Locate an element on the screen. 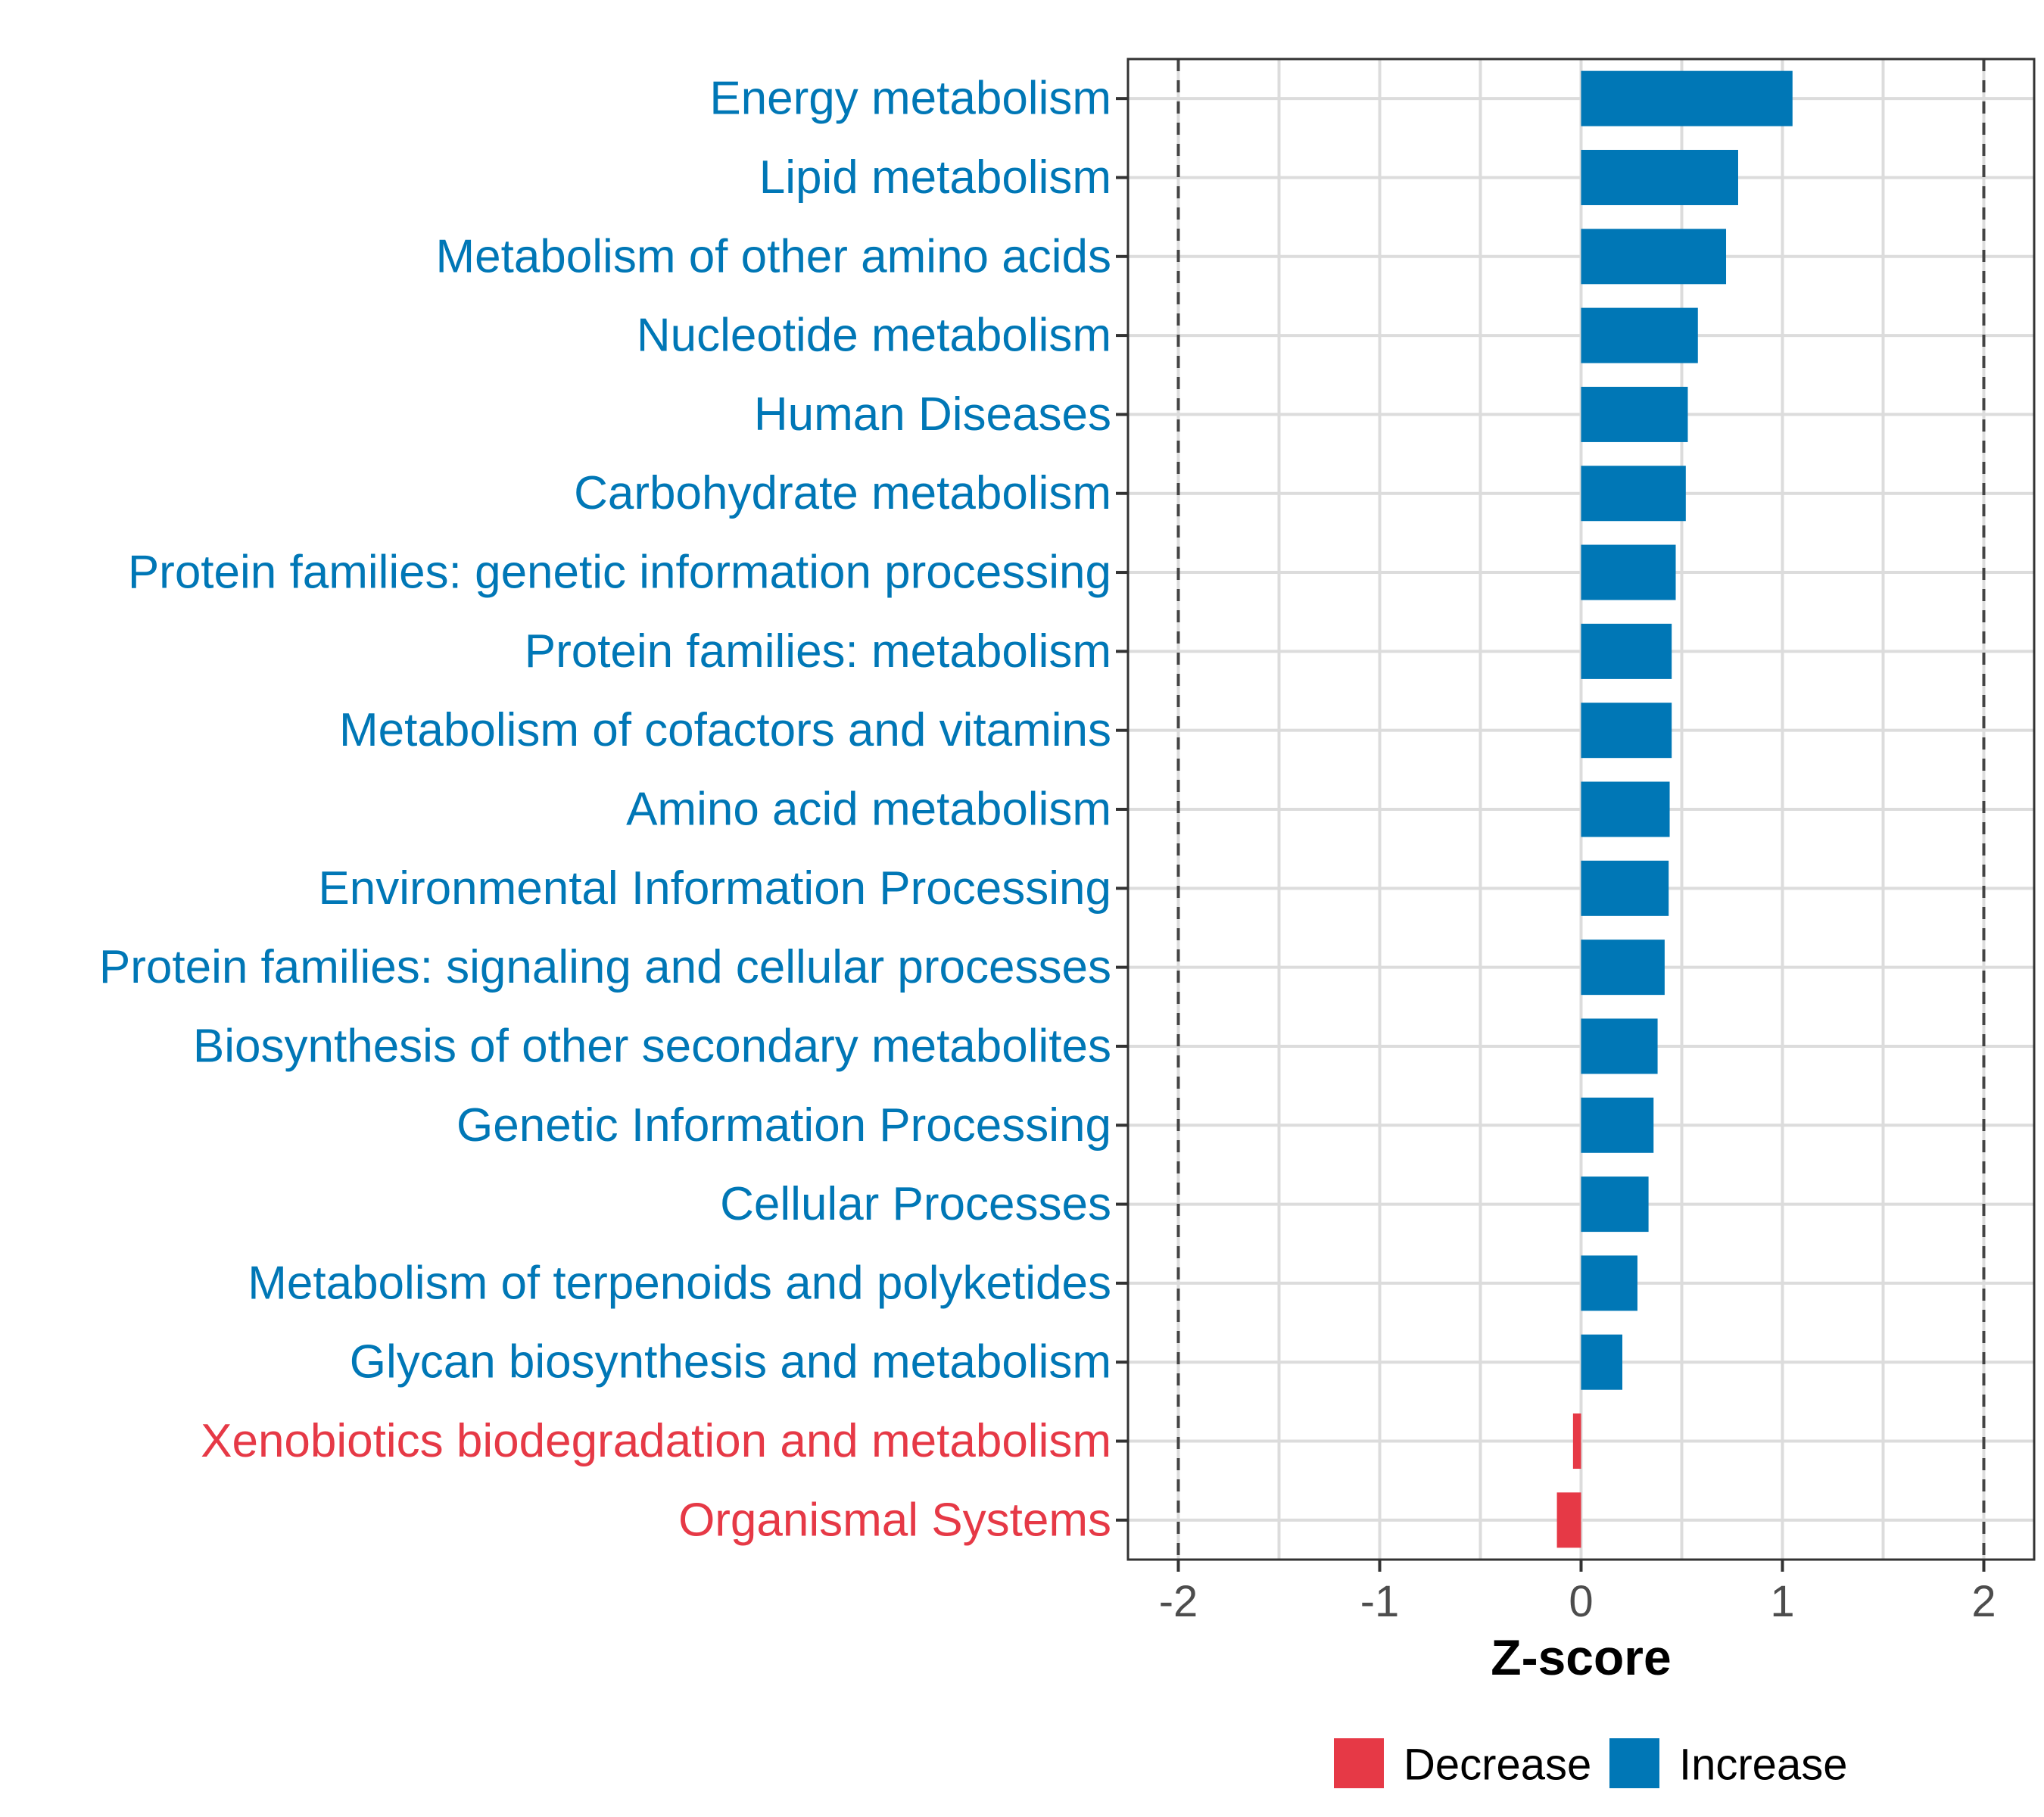 The height and width of the screenshot is (1817, 2044). y-tick-label: Carbohydrate metabolism is located at coordinates (842, 493).